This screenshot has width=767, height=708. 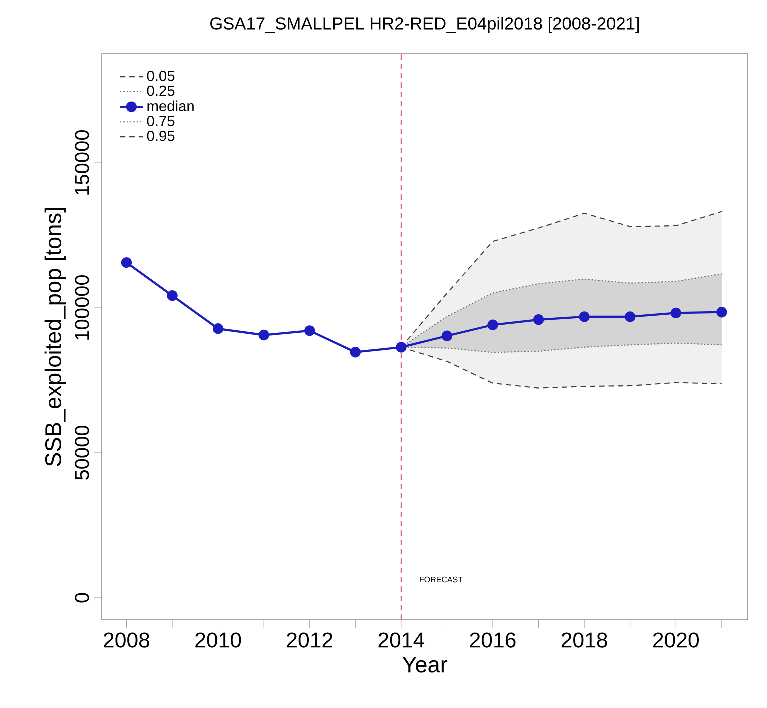 What do you see at coordinates (161, 76) in the screenshot?
I see `legend-label: 0.05` at bounding box center [161, 76].